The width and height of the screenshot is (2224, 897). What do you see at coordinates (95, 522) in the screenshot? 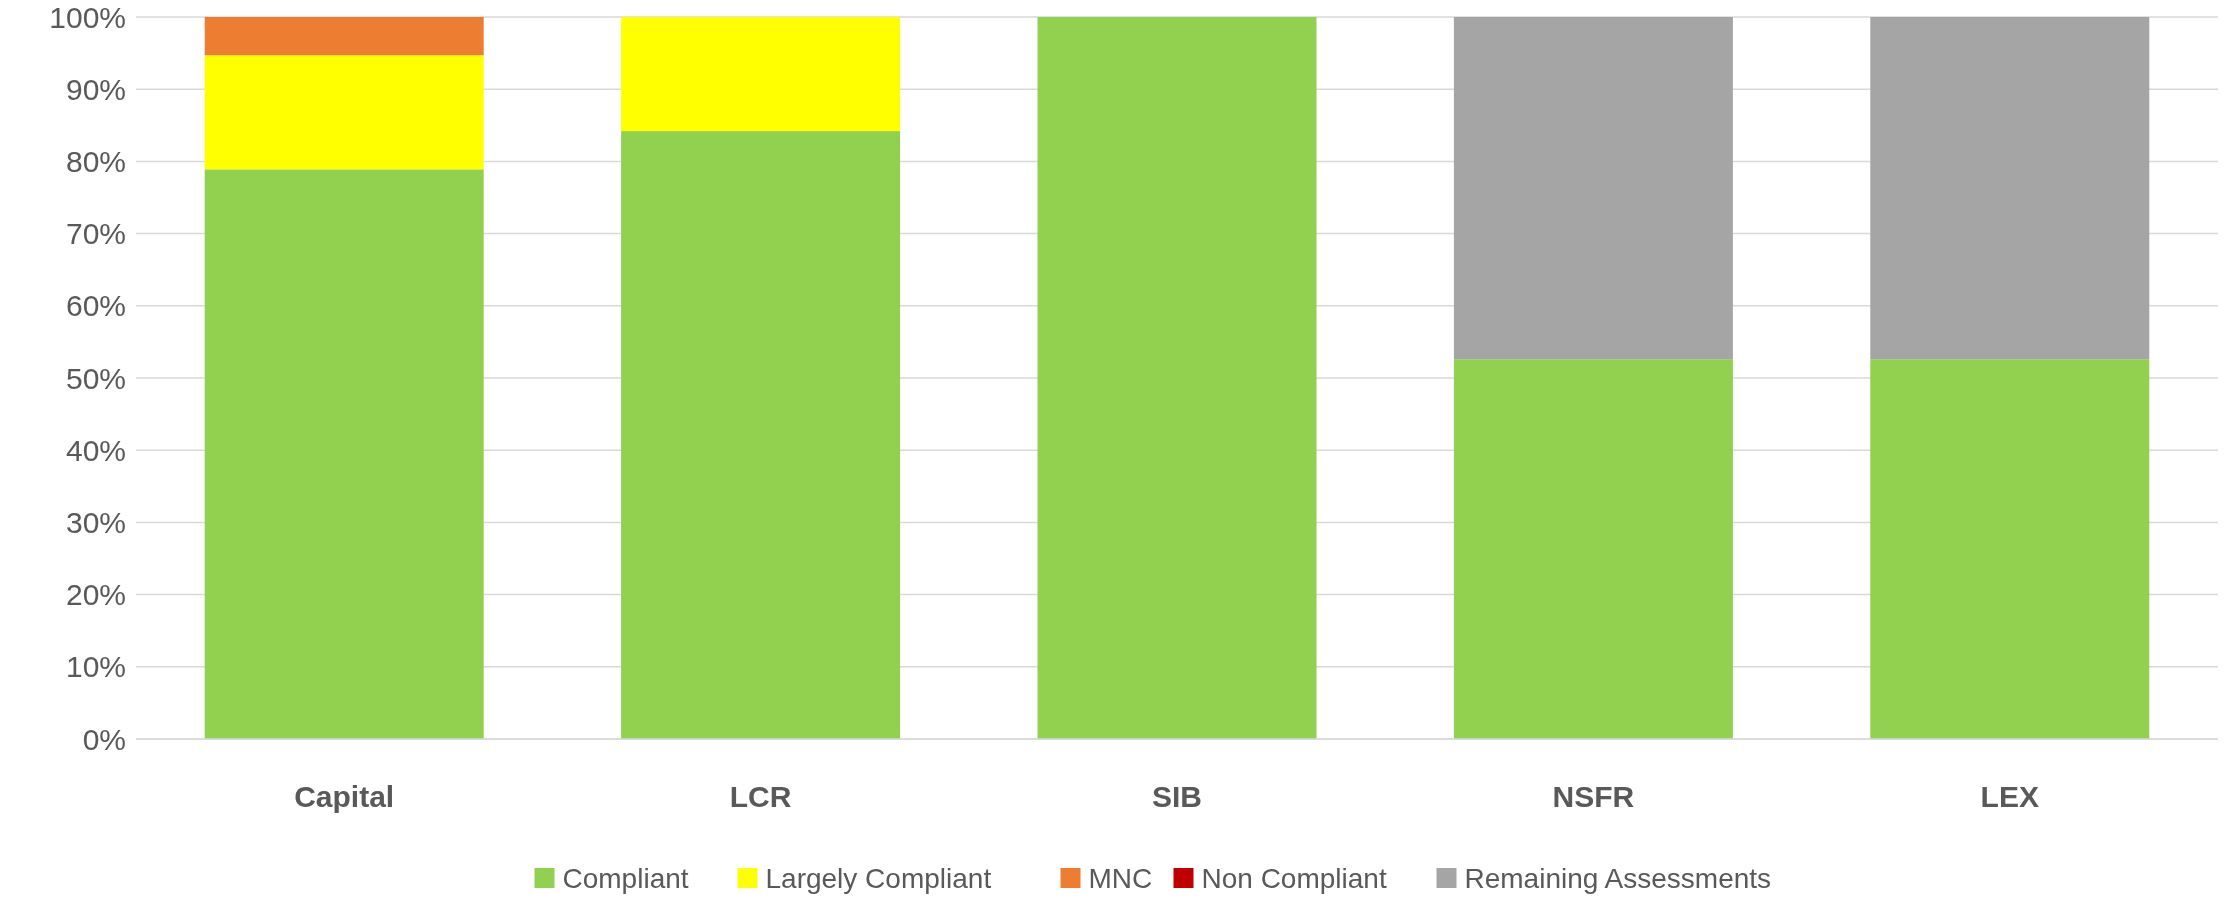
I see `y-tick-label: 30%` at bounding box center [95, 522].